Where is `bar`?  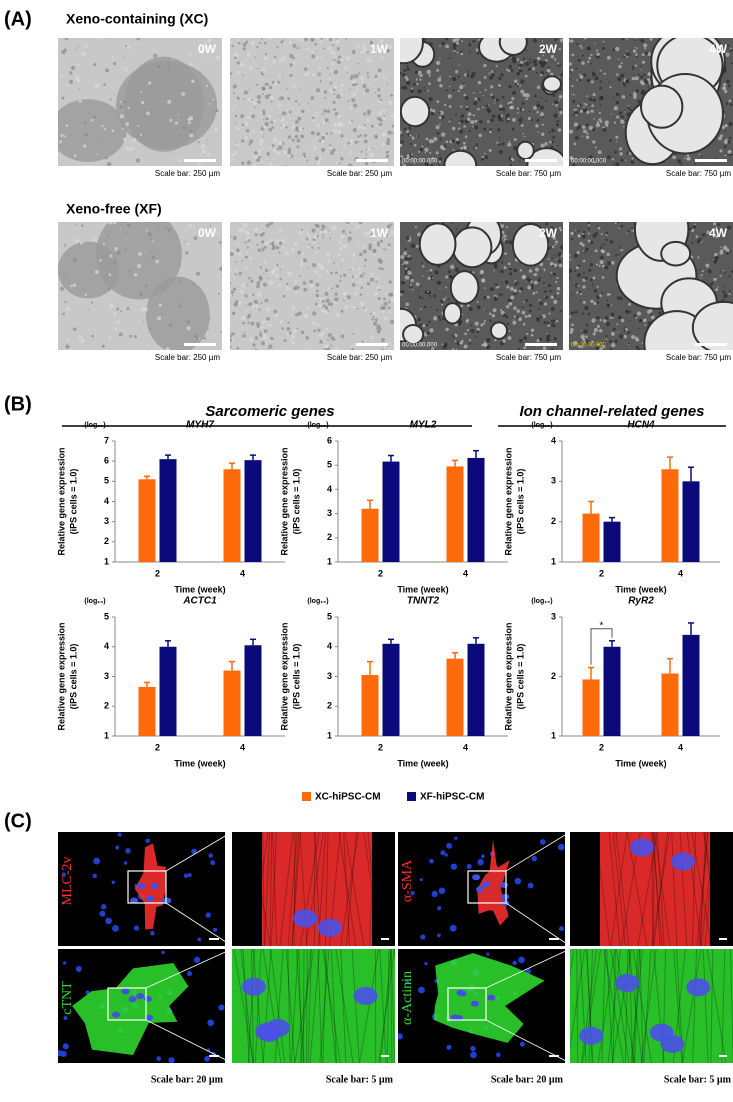
bar is located at coordinates (691, 521).